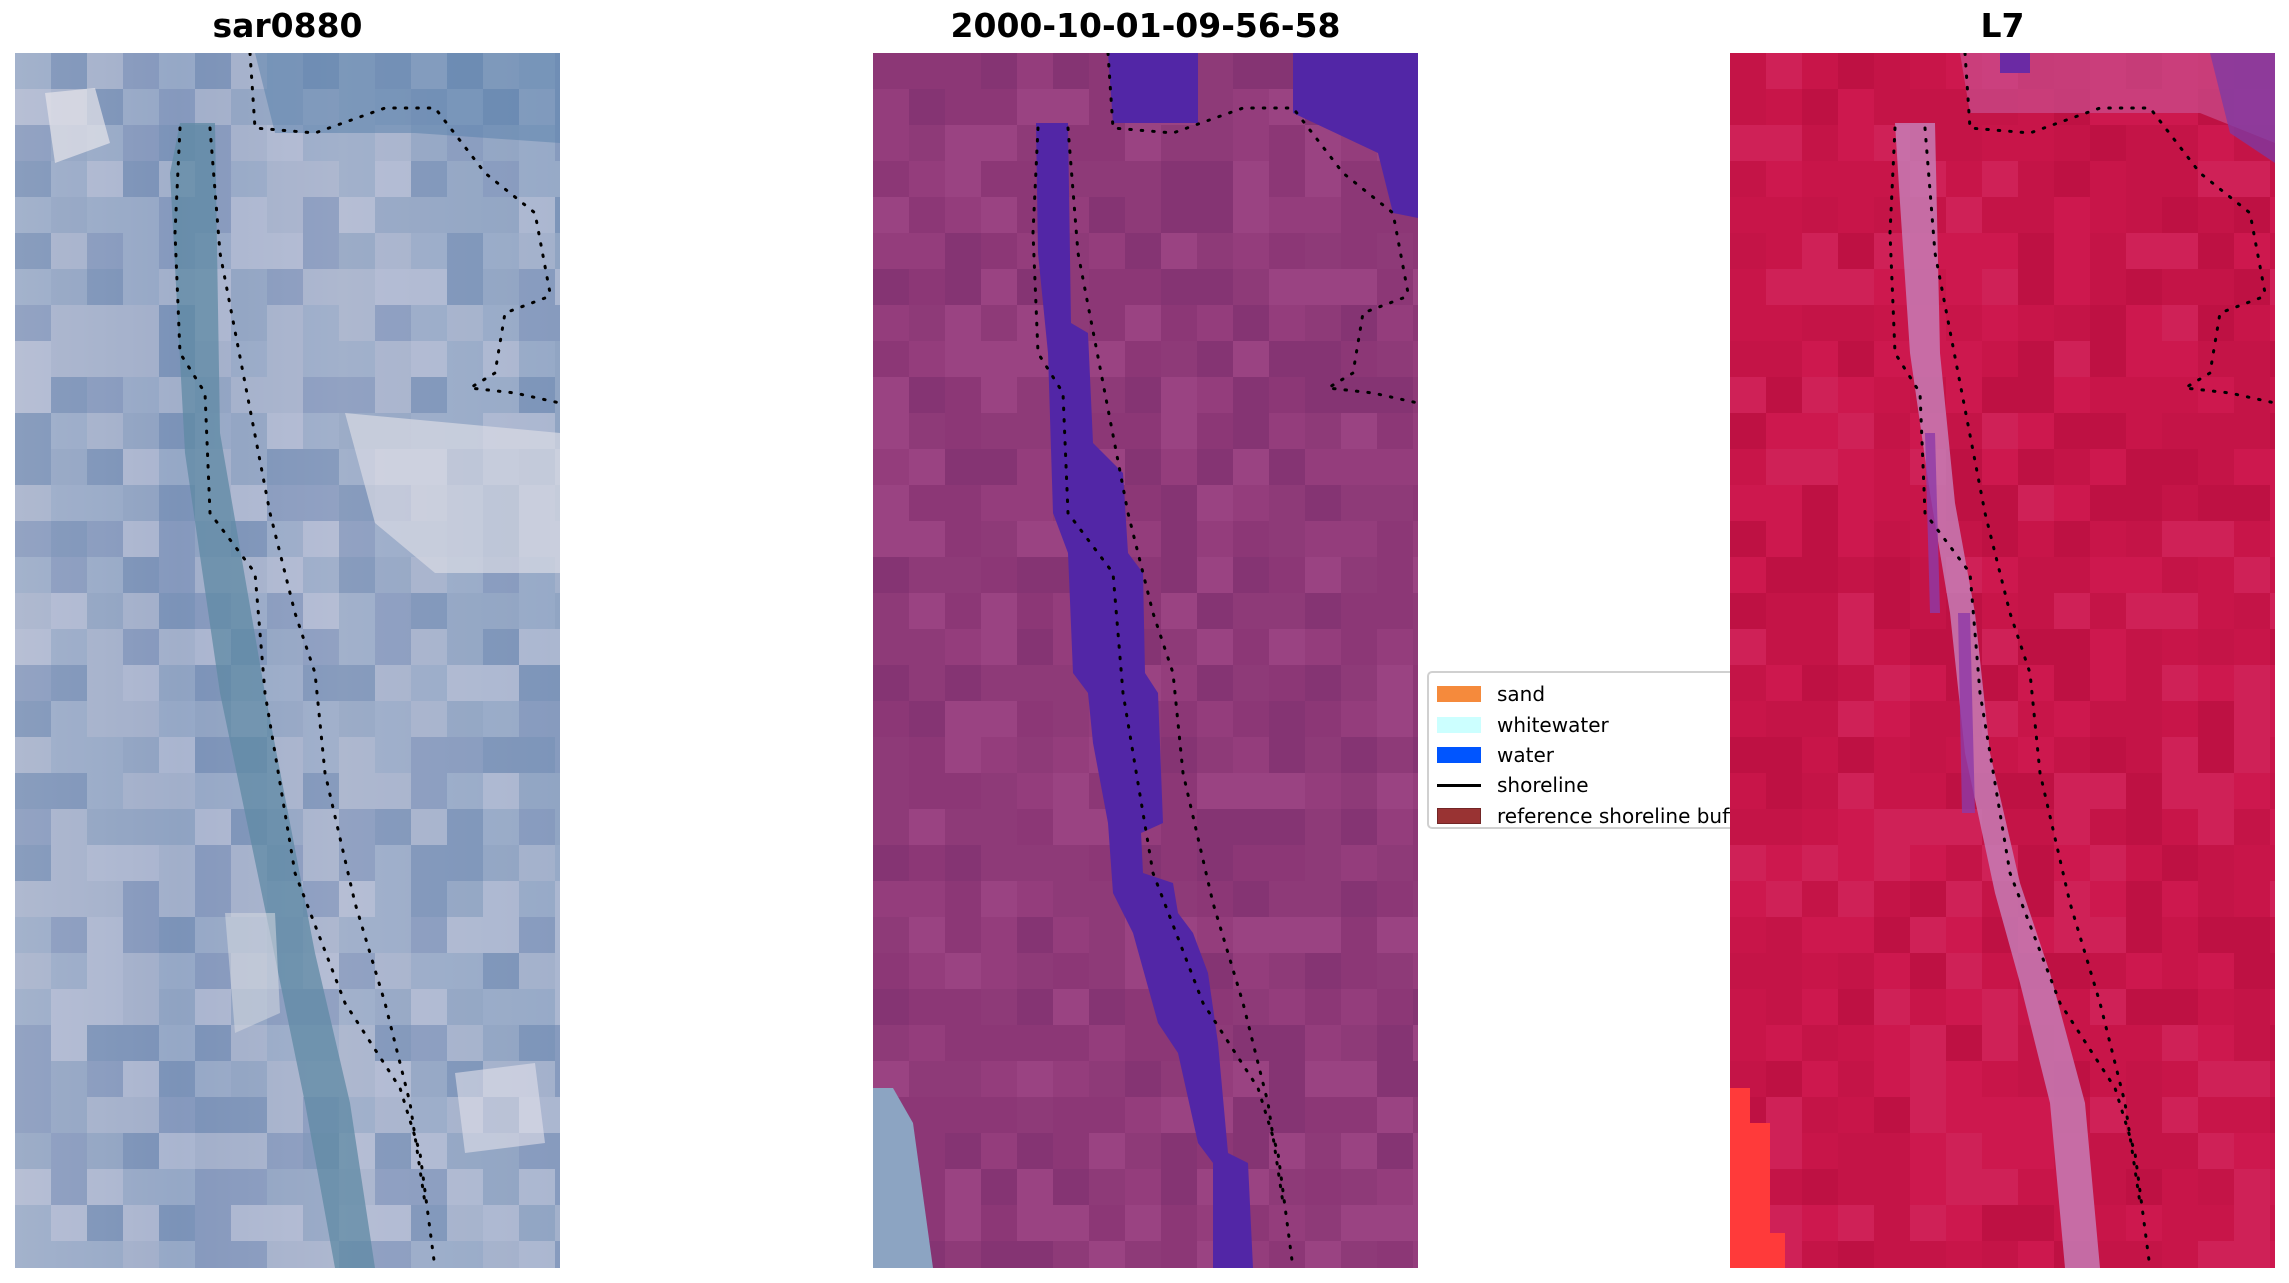  I want to click on legend-item-reference-buffer: reference shoreline buffer, so click(1583, 814).